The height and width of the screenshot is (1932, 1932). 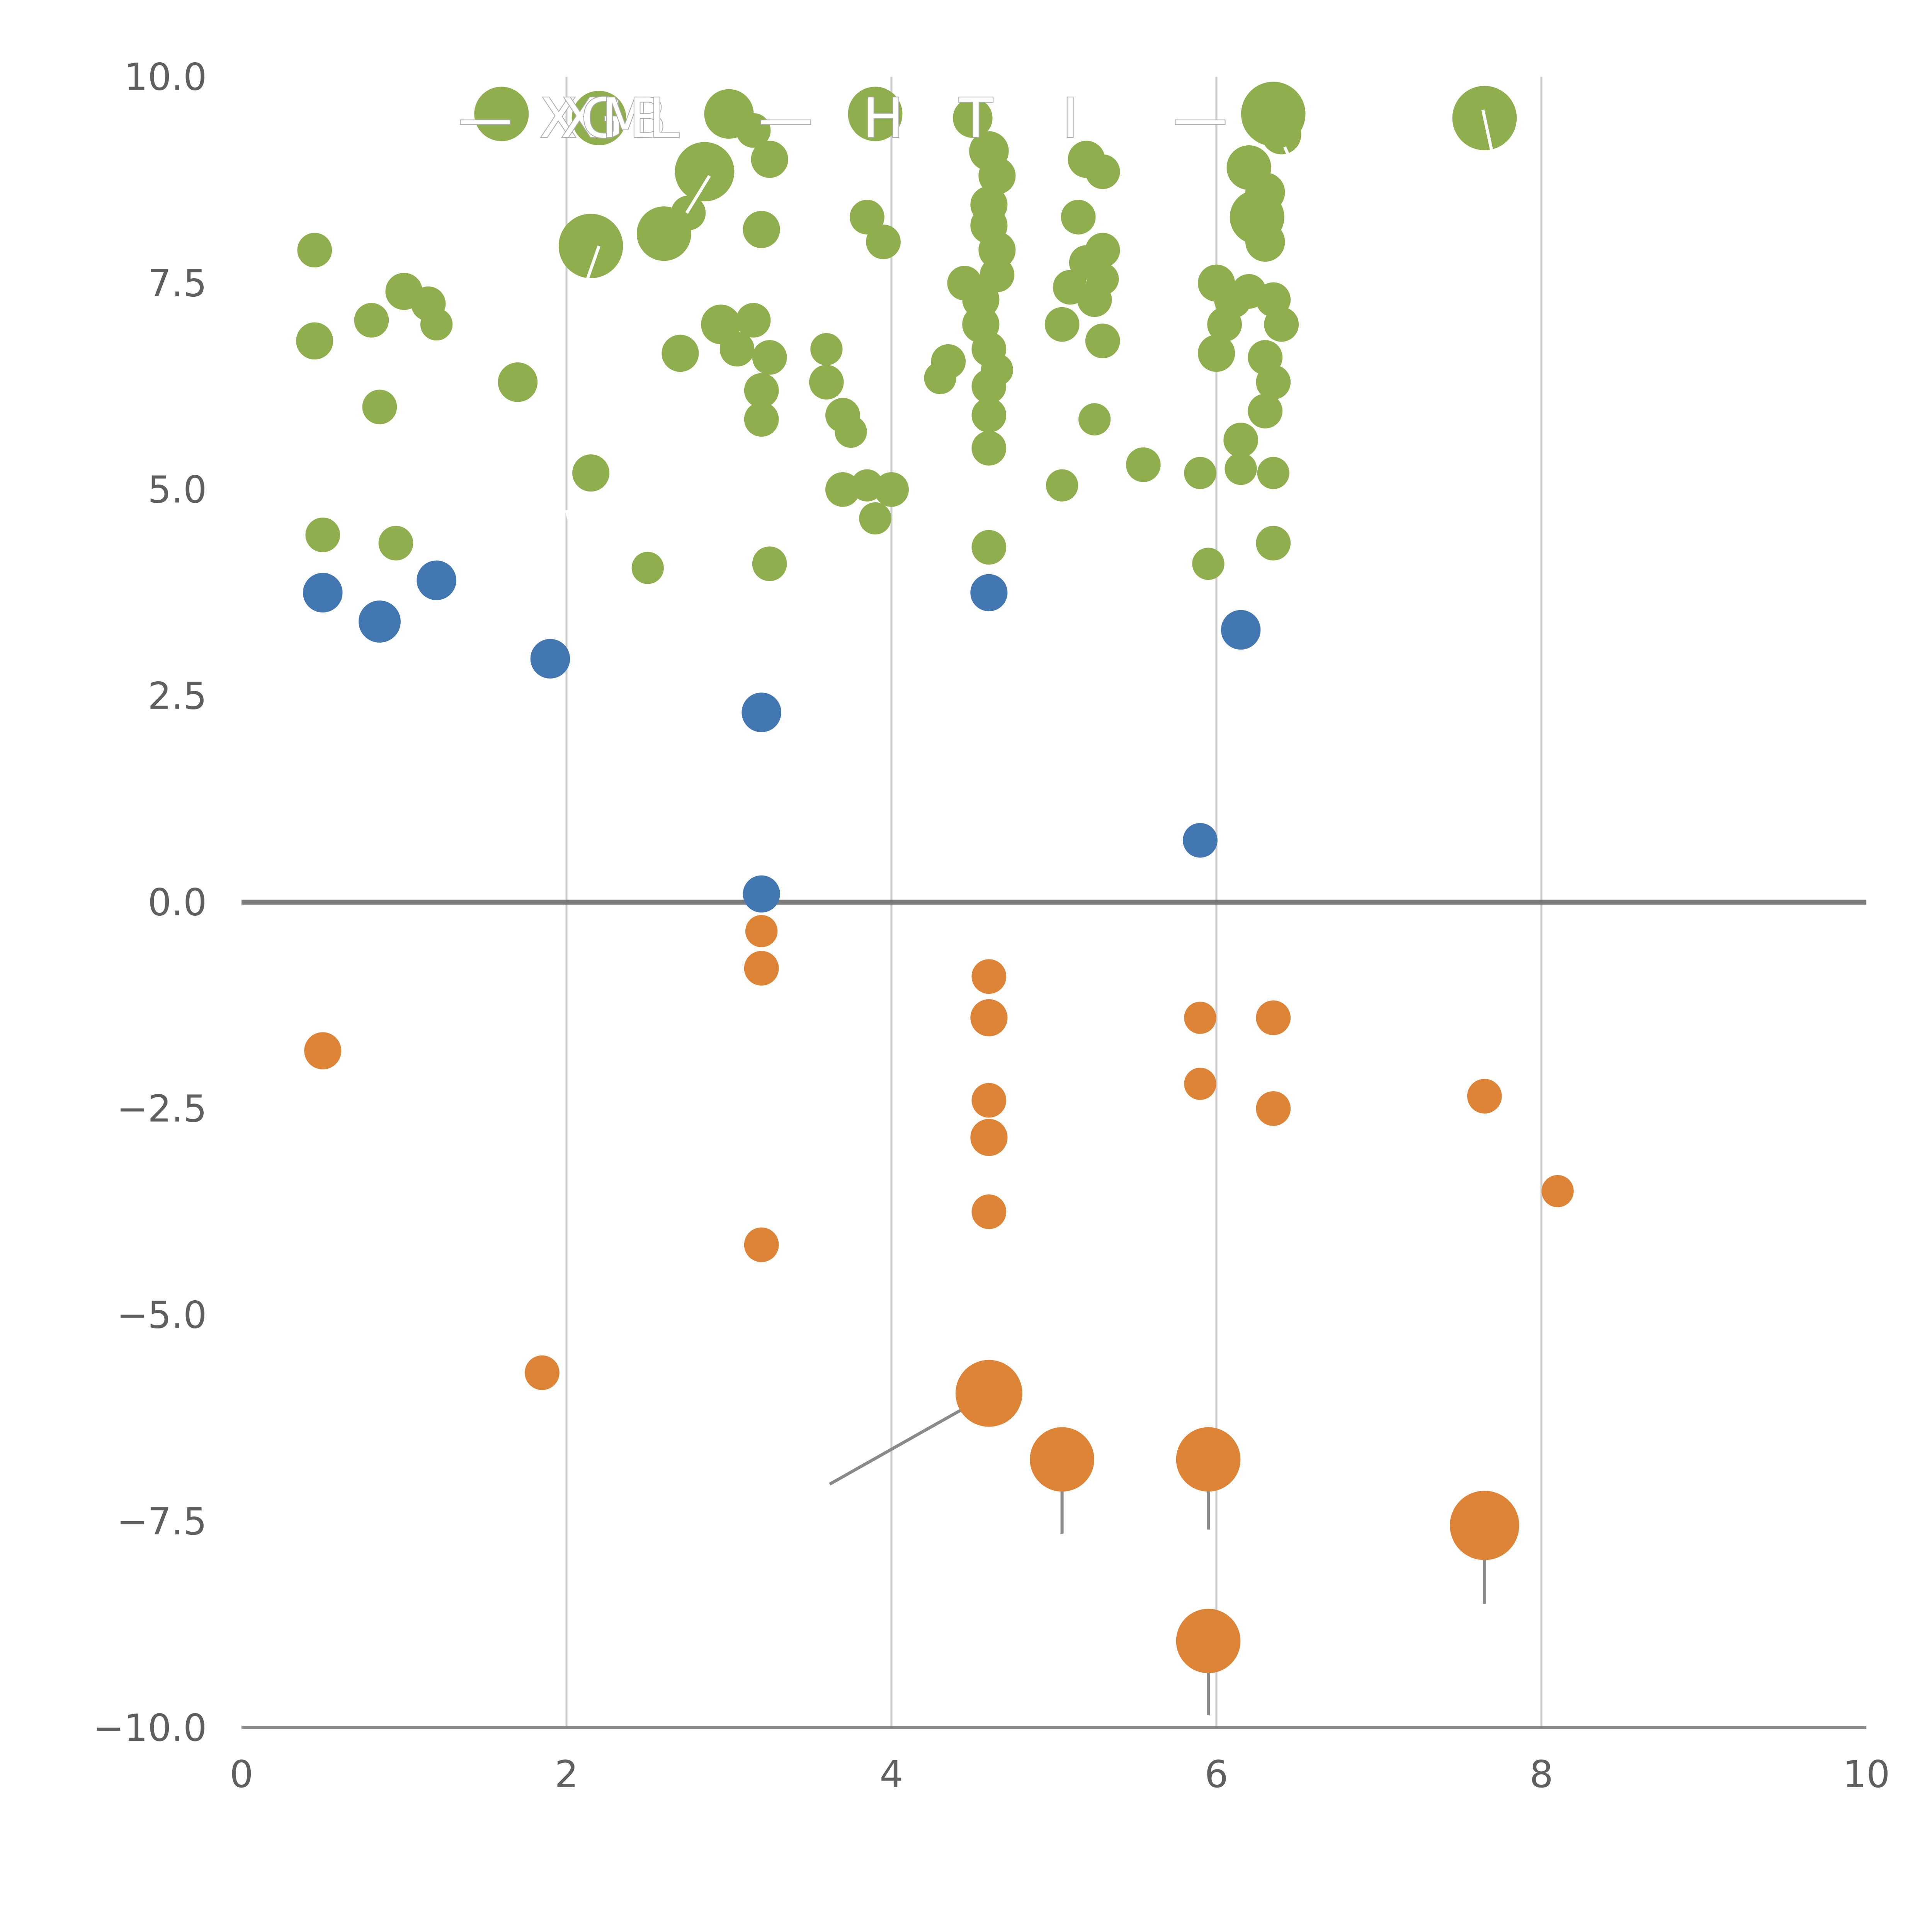 I want to click on annotation-label: T, so click(x=976, y=119).